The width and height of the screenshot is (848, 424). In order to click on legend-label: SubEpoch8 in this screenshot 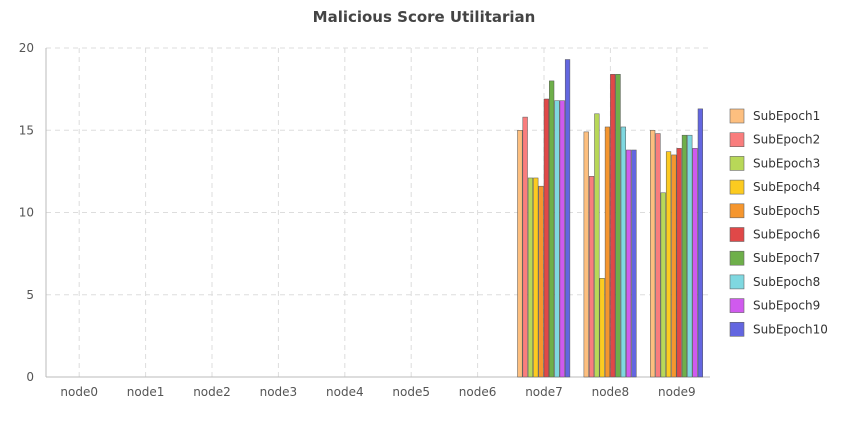, I will do `click(786, 282)`.